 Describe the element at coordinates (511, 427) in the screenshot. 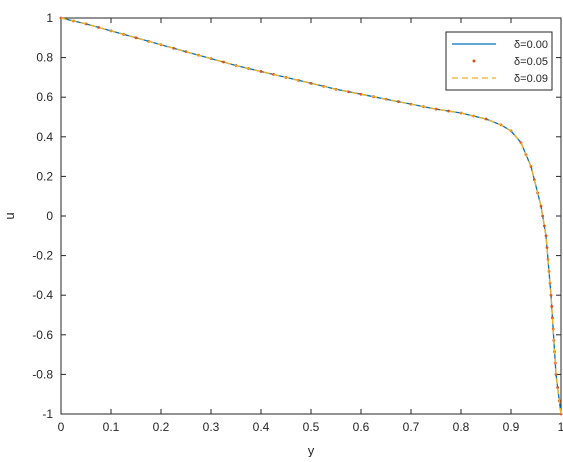

I see `x-tick-label: 0.9` at that location.